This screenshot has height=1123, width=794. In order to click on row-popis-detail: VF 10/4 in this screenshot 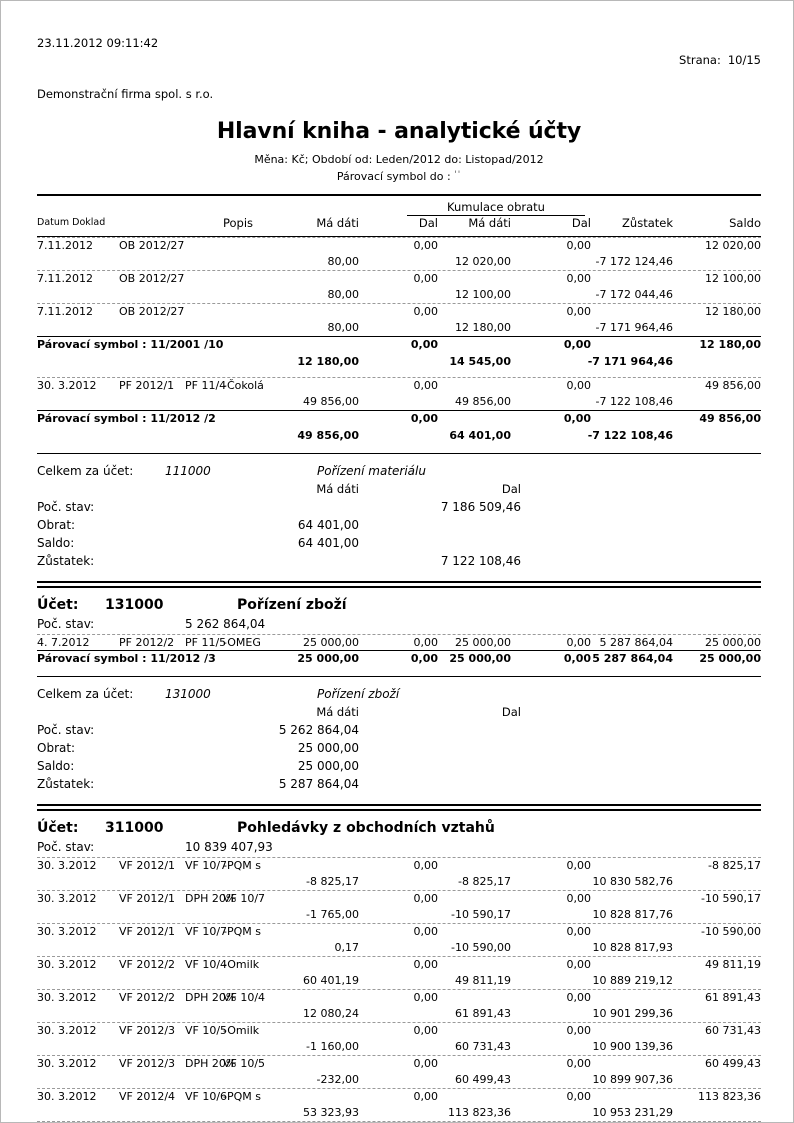, I will do `click(244, 997)`.